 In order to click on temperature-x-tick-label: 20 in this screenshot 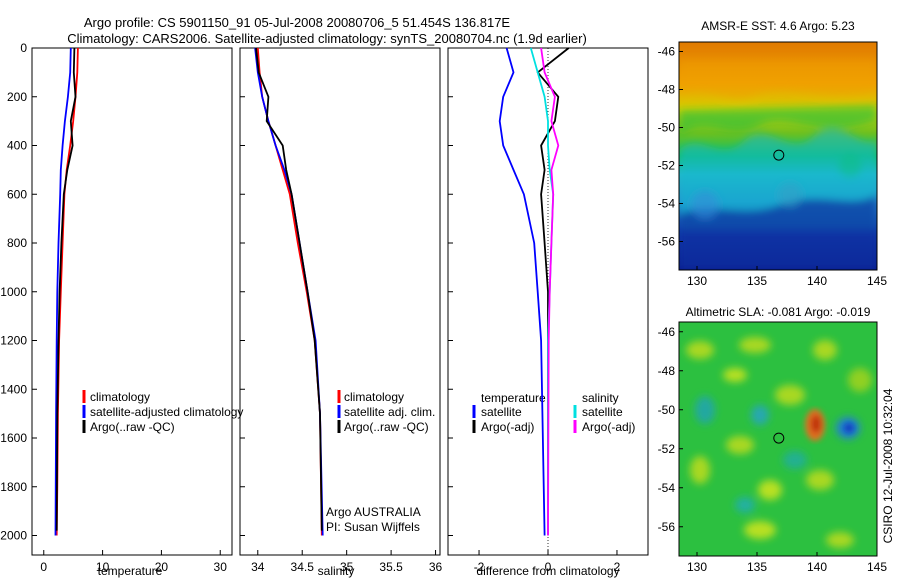, I will do `click(162, 567)`.